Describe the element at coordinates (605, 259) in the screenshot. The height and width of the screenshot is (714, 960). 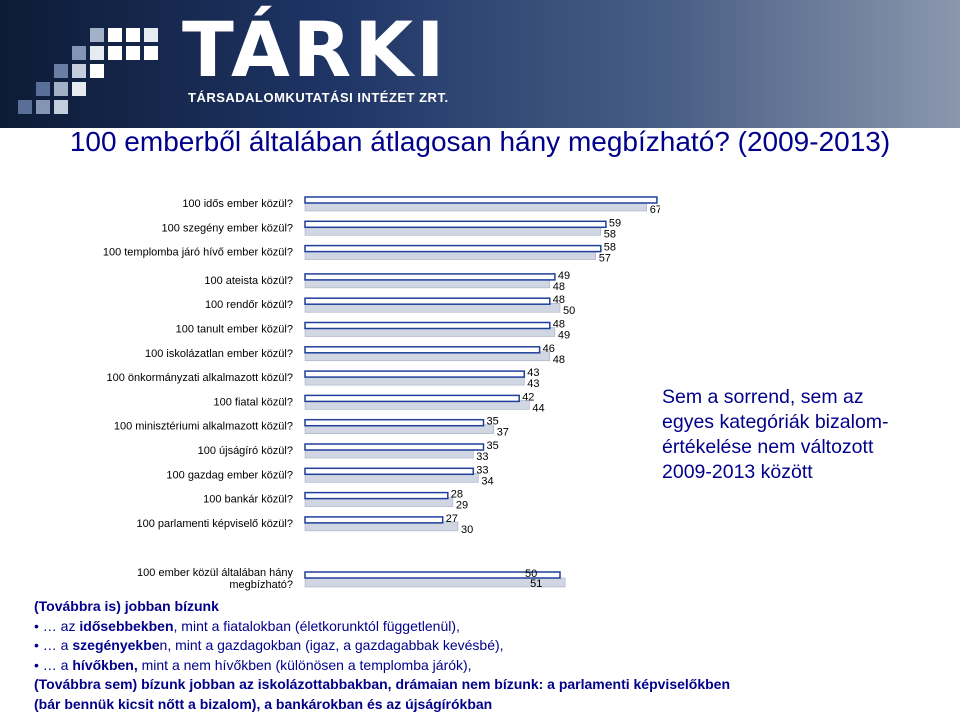
I see `data-label-2013: 57` at that location.